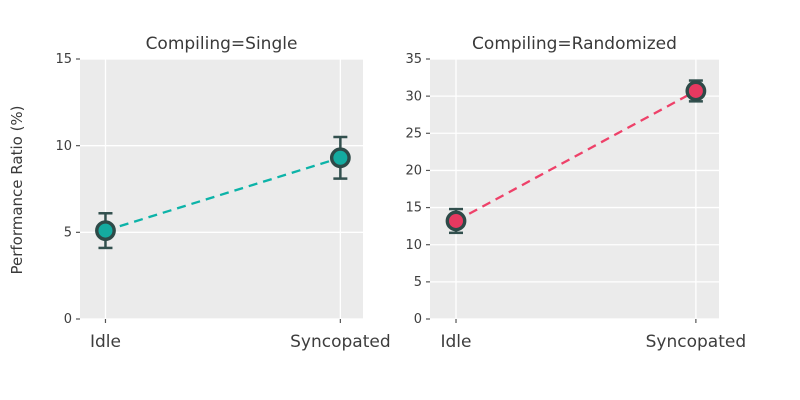 The width and height of the screenshot is (800, 400). I want to click on y-tick-label: 20, so click(413, 171).